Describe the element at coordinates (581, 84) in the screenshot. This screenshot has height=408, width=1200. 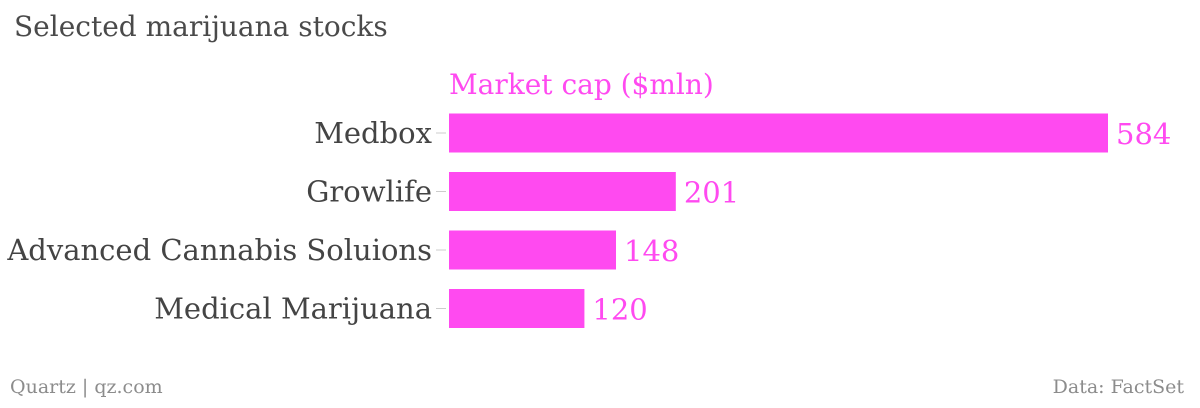
I see `series-title: Market cap ($mln)` at that location.